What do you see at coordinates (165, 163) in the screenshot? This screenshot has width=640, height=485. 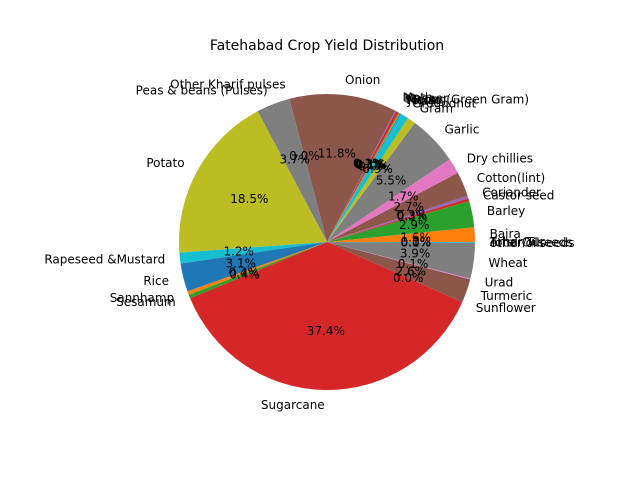 I see `slice-label-potato: Potato` at bounding box center [165, 163].